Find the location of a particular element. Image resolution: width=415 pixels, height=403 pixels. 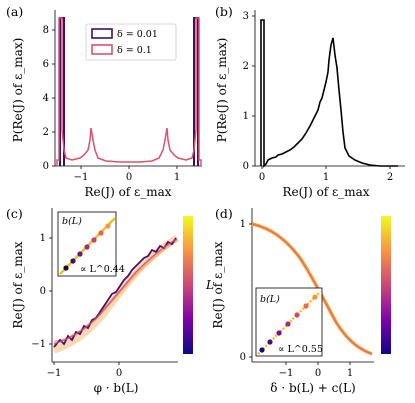

panel-c-yticks: −1 0 1 is located at coordinates (41, 291).